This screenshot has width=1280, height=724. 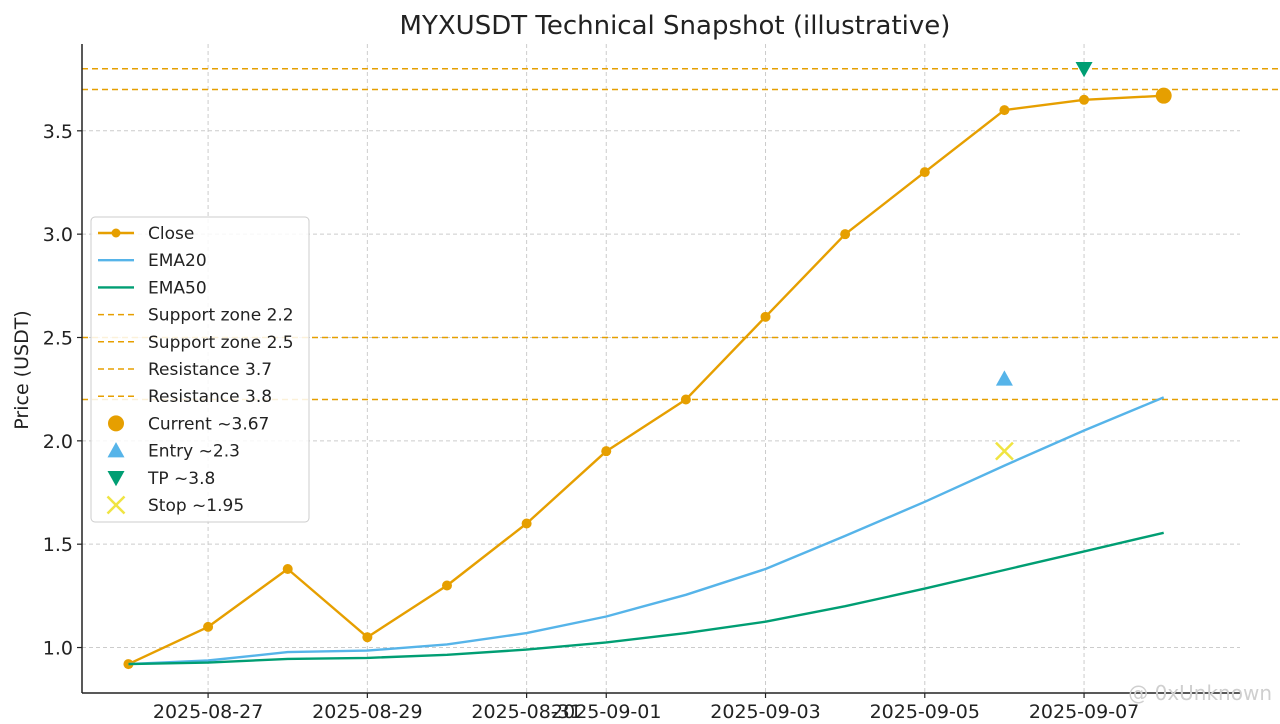 I want to click on y-tick-label: 1.5, so click(x=58, y=545).